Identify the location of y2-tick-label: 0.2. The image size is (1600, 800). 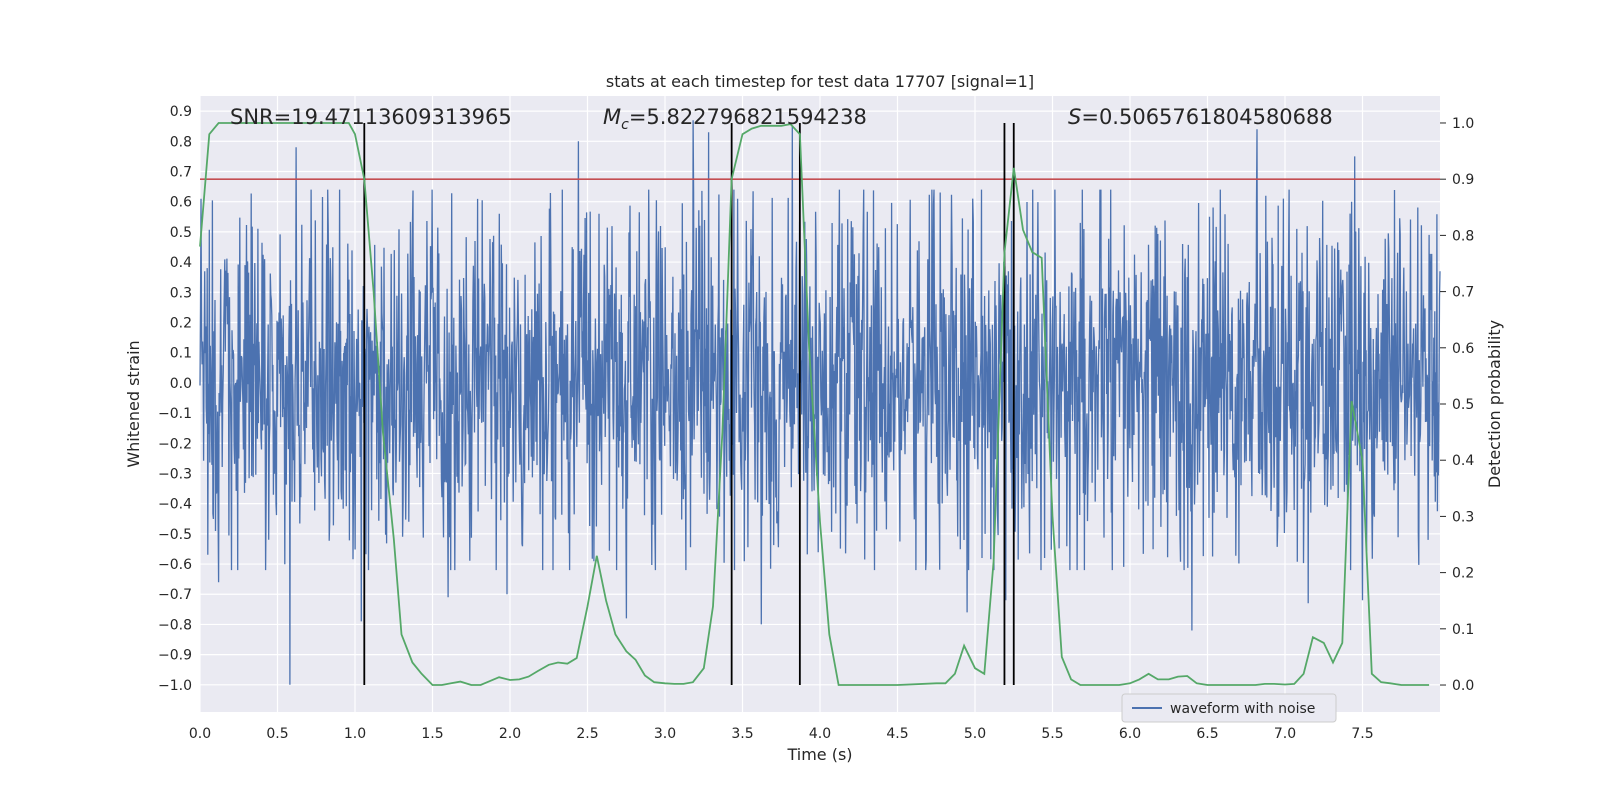
(1463, 574).